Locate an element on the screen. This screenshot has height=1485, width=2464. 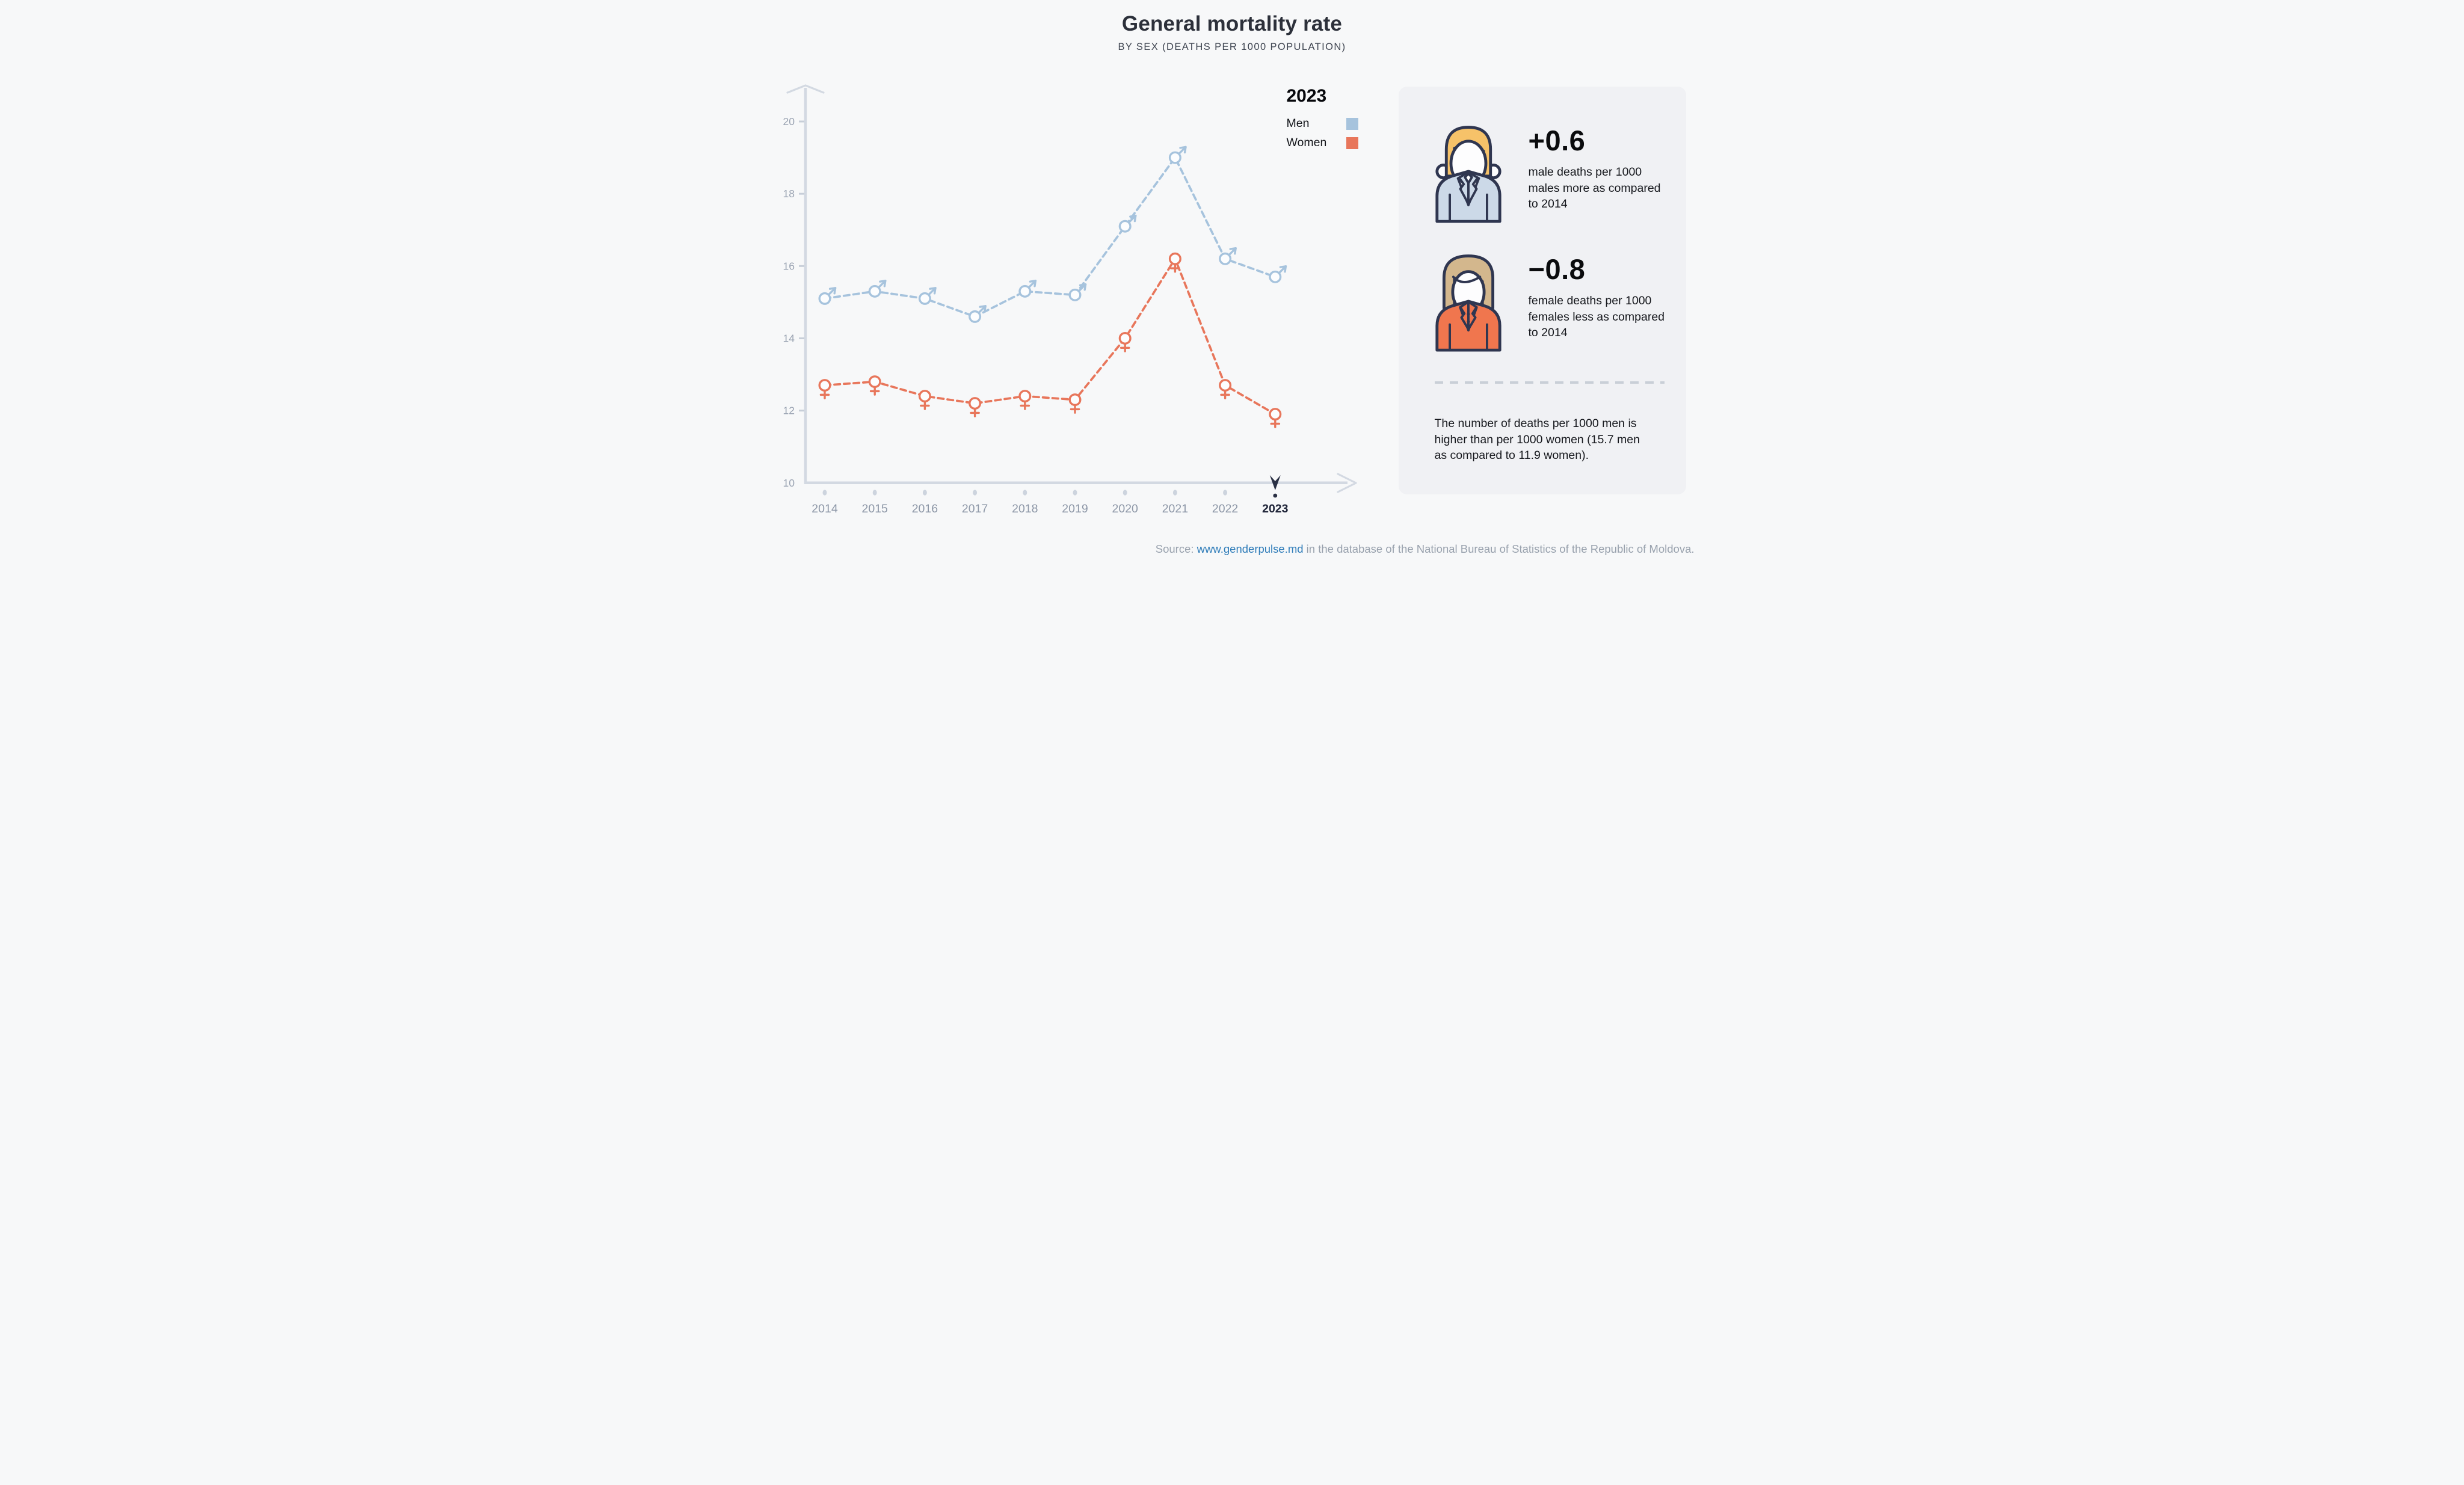
y-tick-label: 16 is located at coordinates (789, 266).